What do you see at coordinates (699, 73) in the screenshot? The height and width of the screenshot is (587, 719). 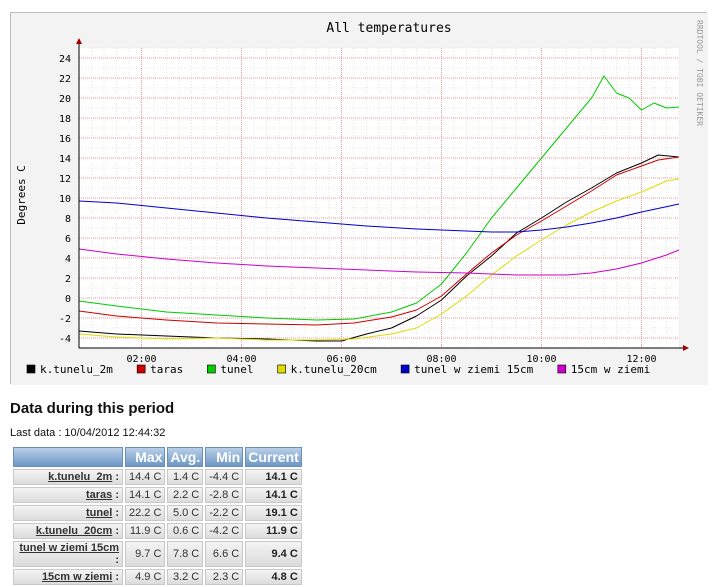 I see `watermark: RRDTOOL / TOBI OETIKER` at bounding box center [699, 73].